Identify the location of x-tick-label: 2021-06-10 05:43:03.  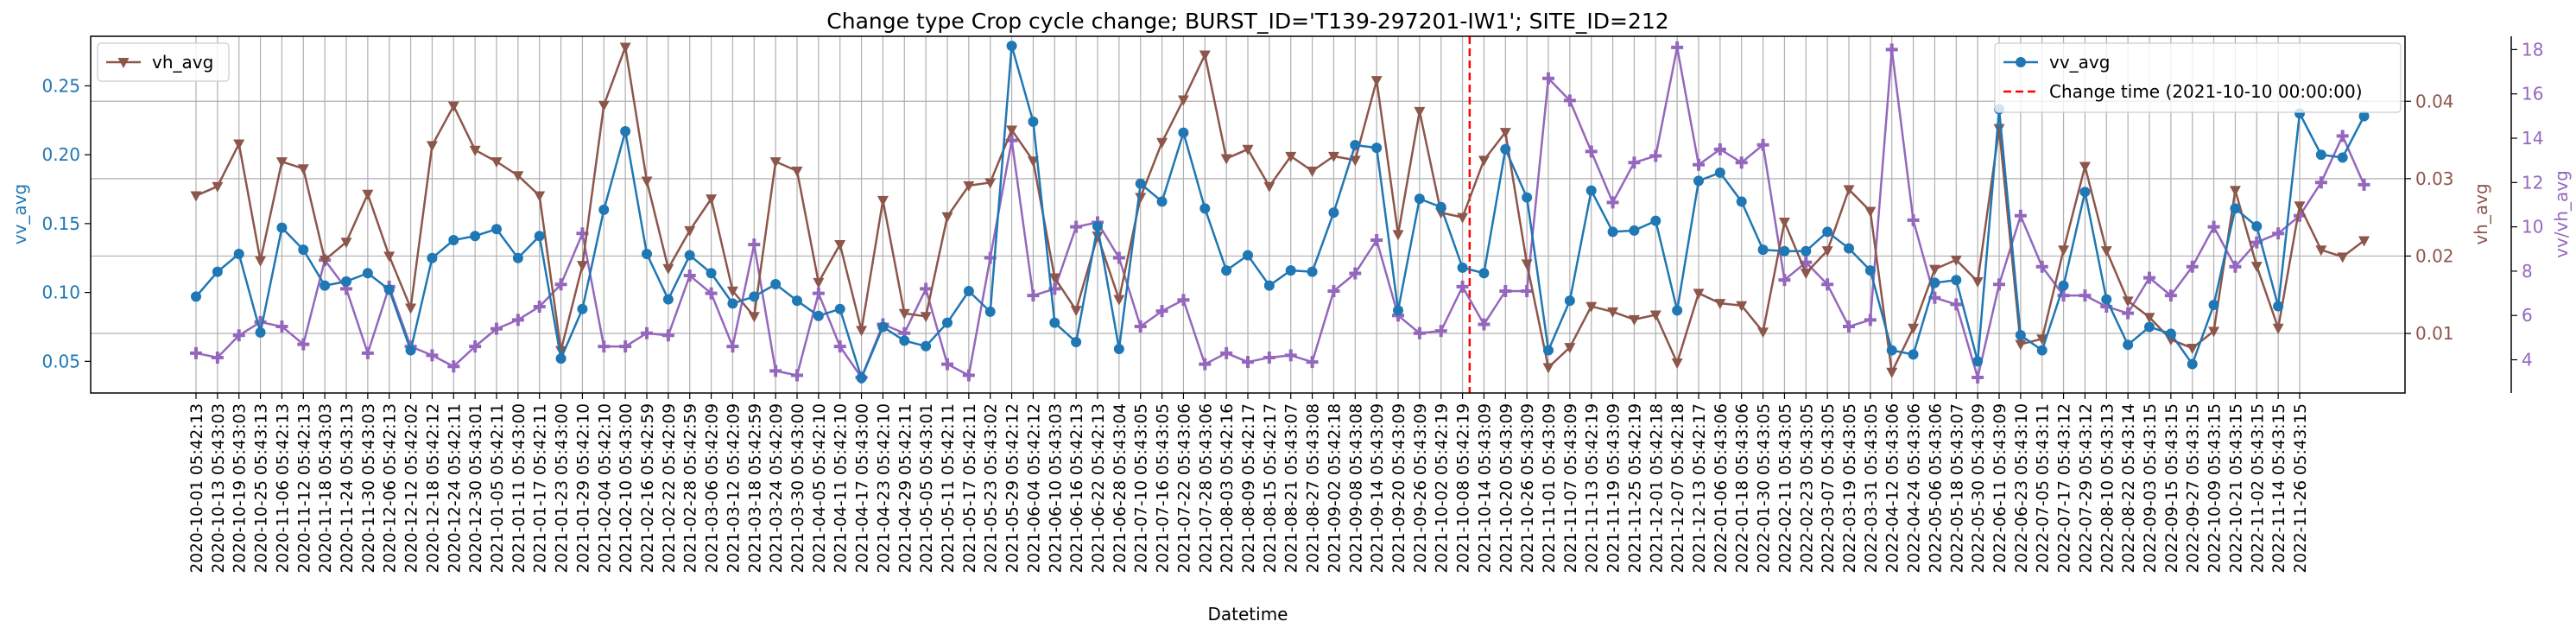
(1056, 488).